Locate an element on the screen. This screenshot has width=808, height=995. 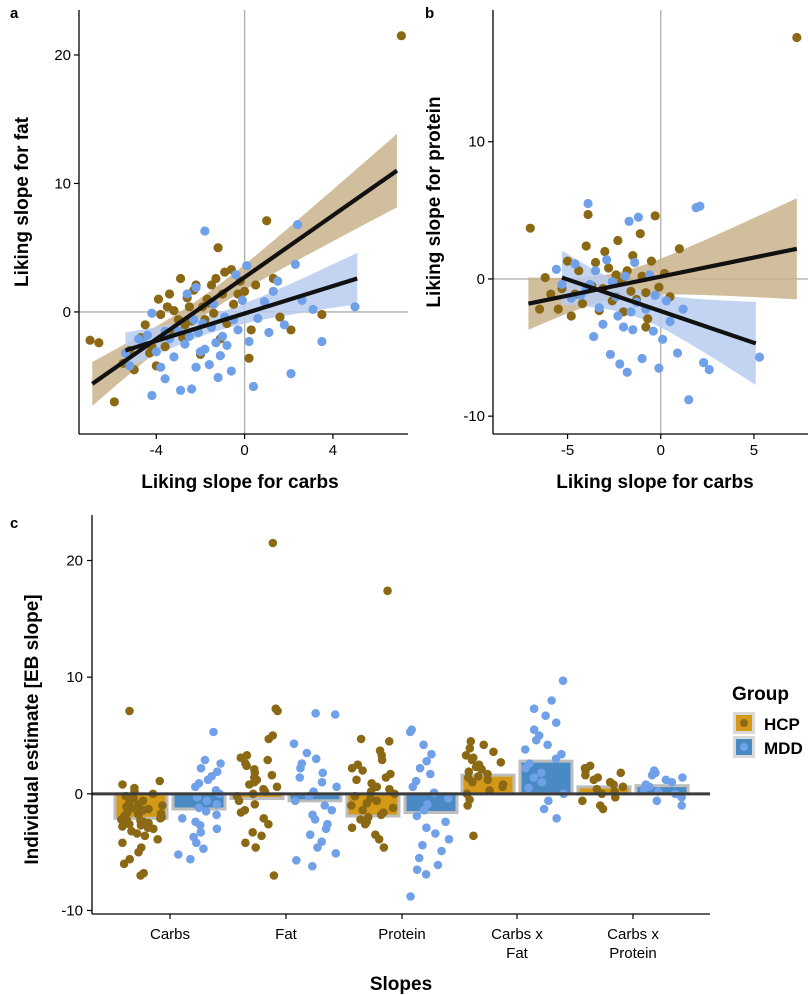
legend-title: Group is located at coordinates (760, 694).